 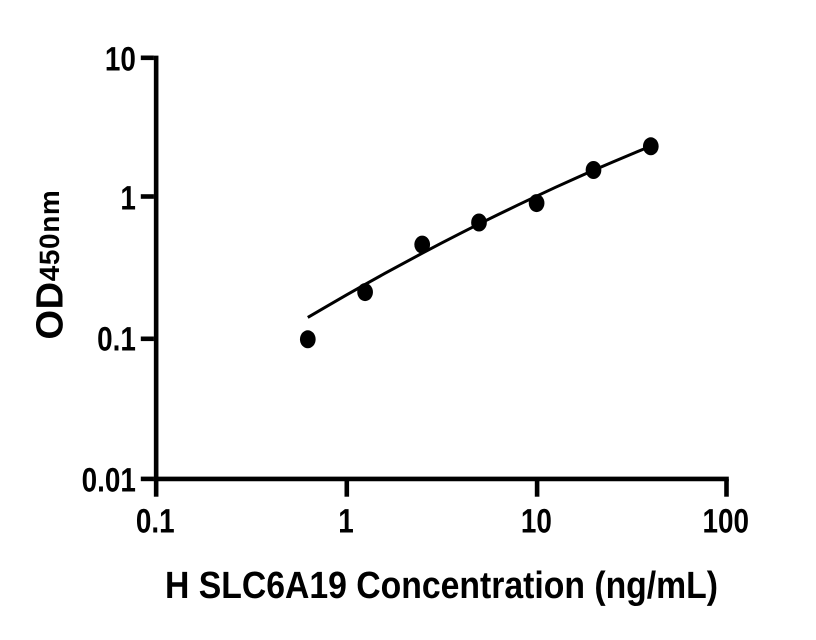 I want to click on svg-text:H SLC6A19 Concentration (ng/mL: H SLC6A19 Concentration (ng/mL), so click(x=441, y=586).